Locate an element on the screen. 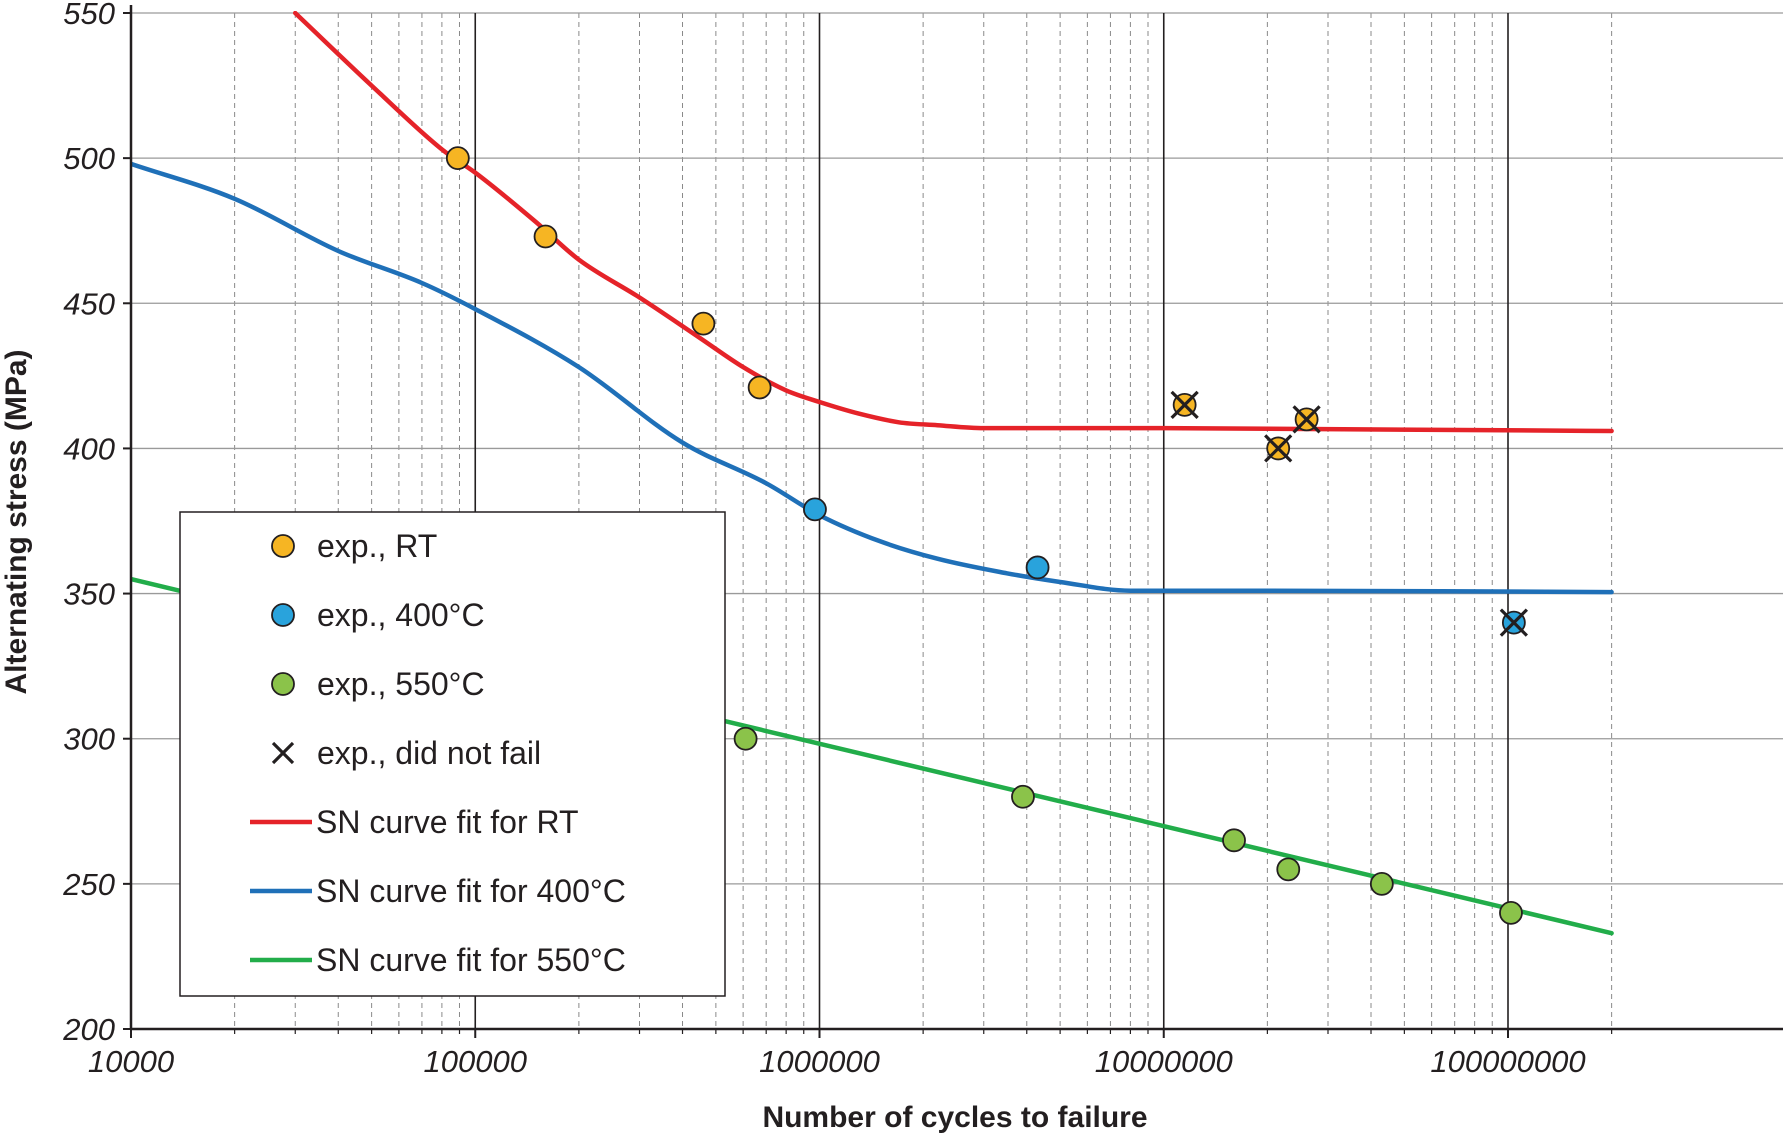 This screenshot has width=1783, height=1137. y-tick-label: 250 is located at coordinates (88, 884).